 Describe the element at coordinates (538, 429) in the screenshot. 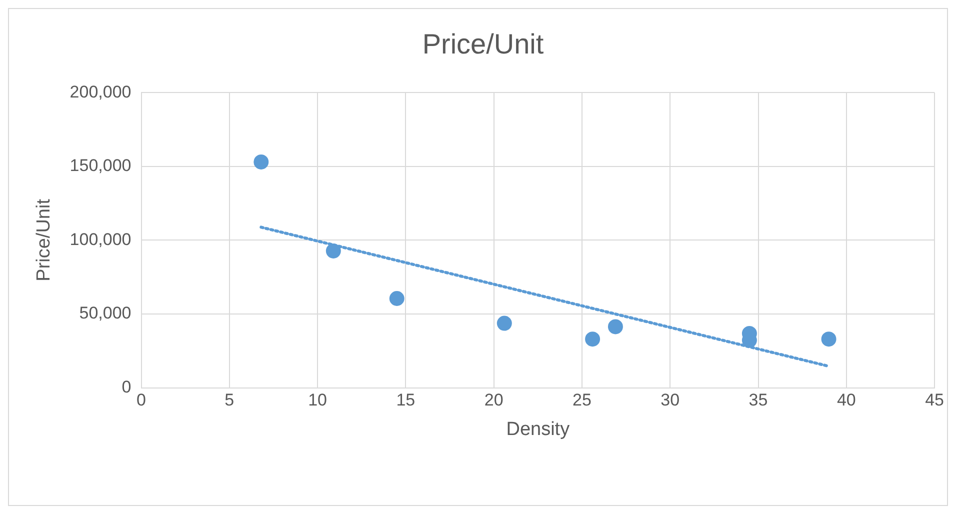

I see `x-axis-title: Density` at that location.